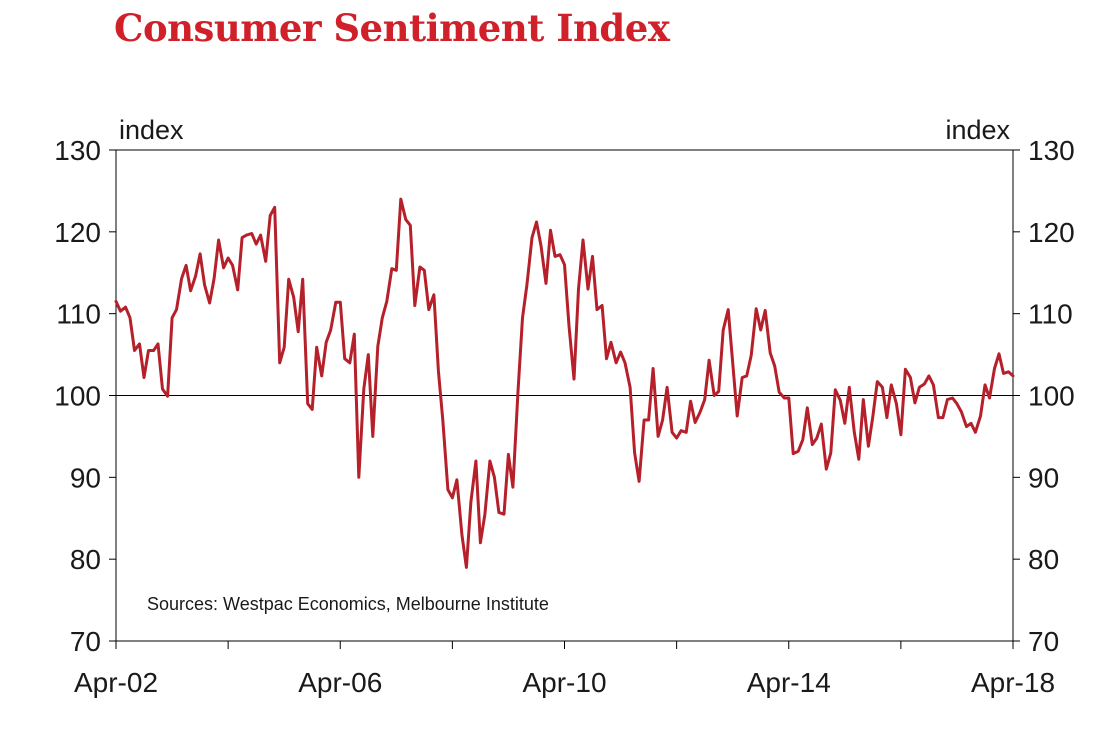 This screenshot has height=733, width=1115. I want to click on x-tick-label: Apr-18, so click(1013, 682).